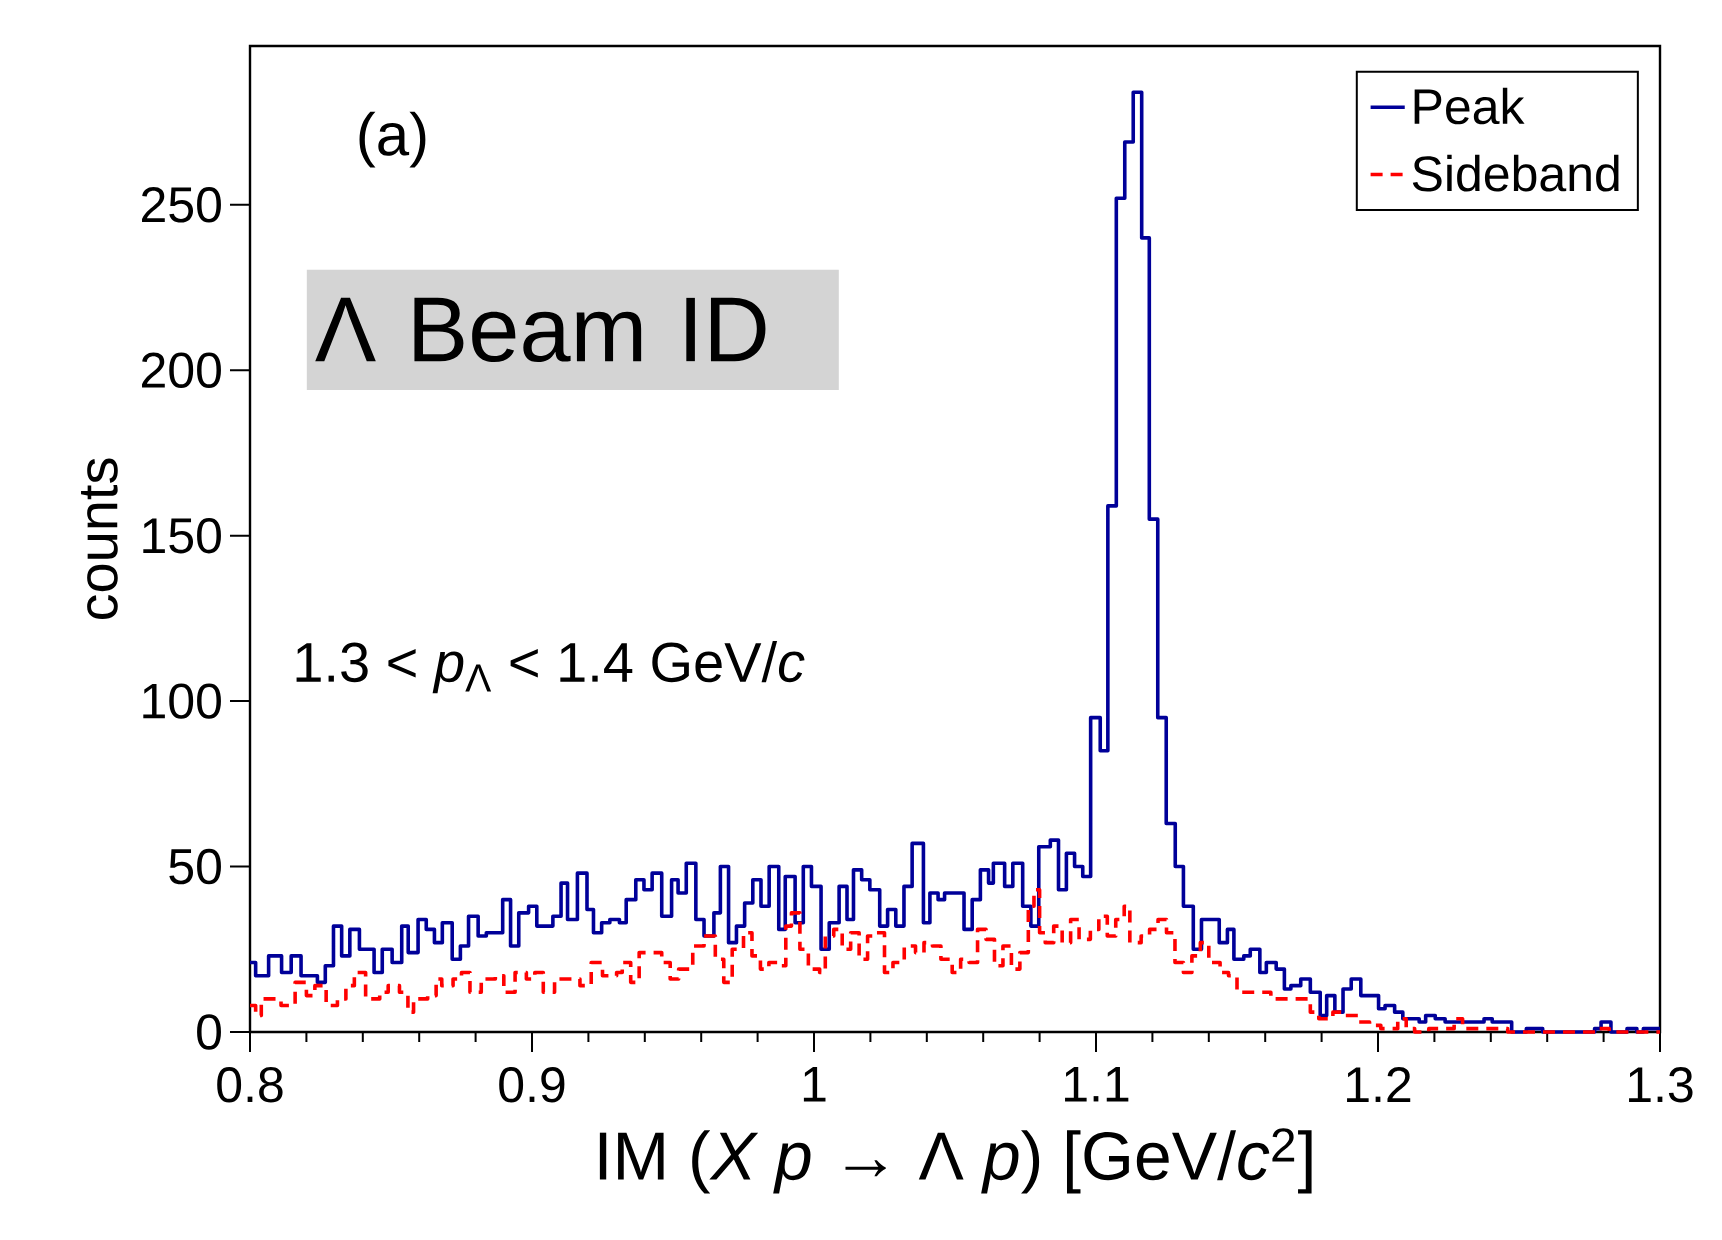 The height and width of the screenshot is (1240, 1722). Describe the element at coordinates (814, 1084) in the screenshot. I see `x-tick-label: 1` at that location.